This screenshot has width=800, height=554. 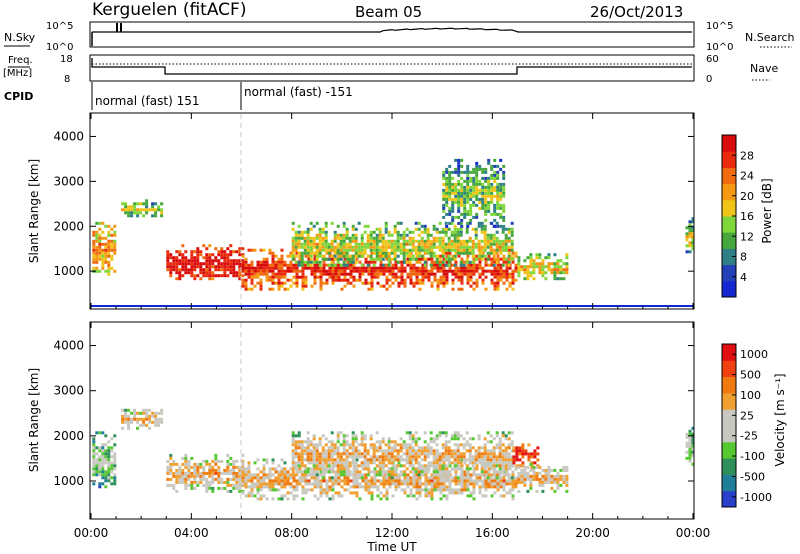 What do you see at coordinates (756, 497) in the screenshot?
I see `colorbar-tick-label: -1000` at bounding box center [756, 497].